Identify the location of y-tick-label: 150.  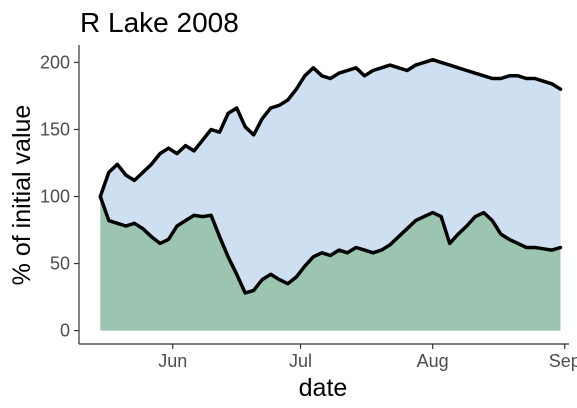
(55, 129).